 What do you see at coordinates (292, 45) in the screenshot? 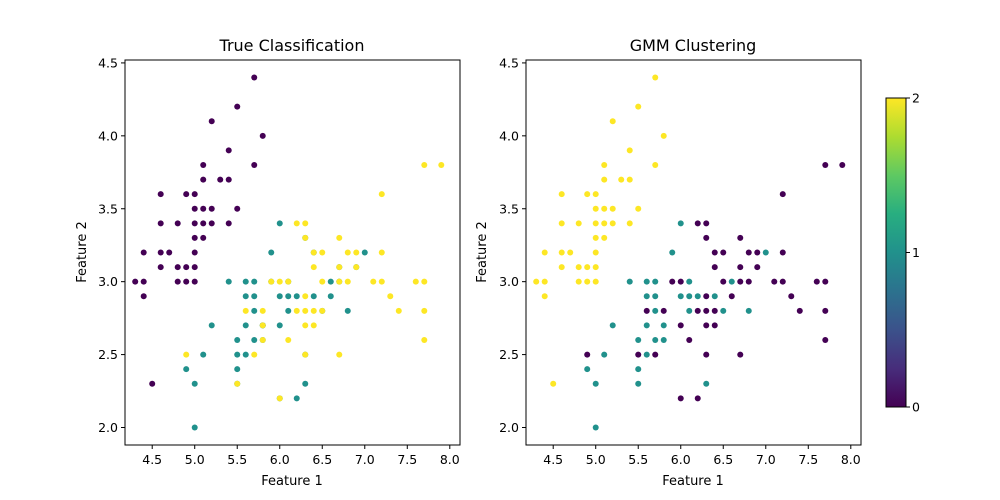
I see `chart-title: True Classification` at bounding box center [292, 45].